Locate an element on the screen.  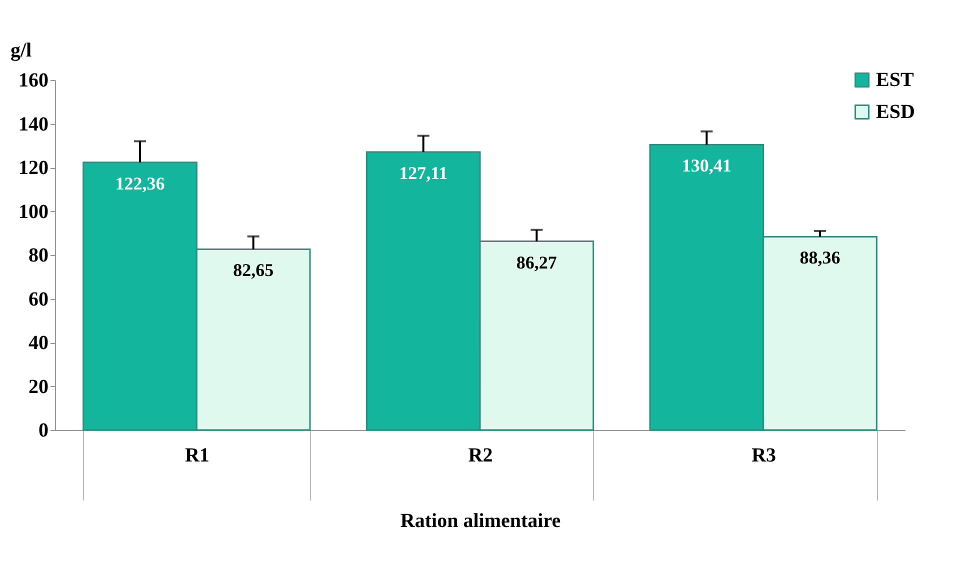
x-tick-label: R2 is located at coordinates (480, 455).